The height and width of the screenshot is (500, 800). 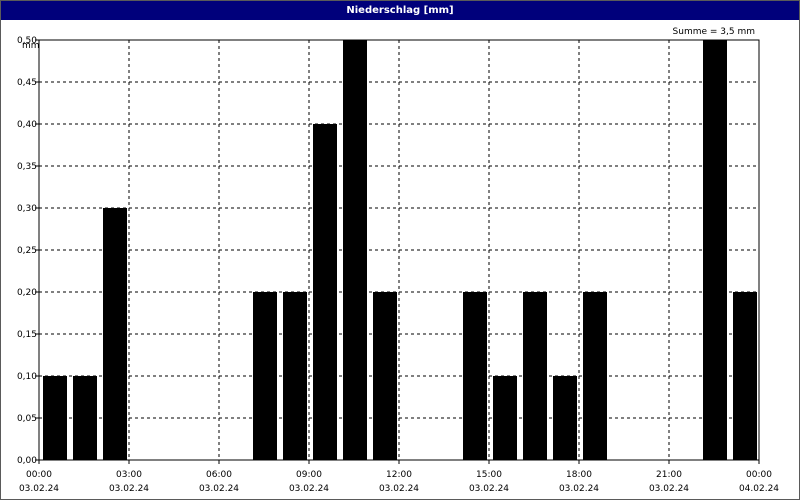 I want to click on title-bar: Niederschlag [mm], so click(x=400, y=10).